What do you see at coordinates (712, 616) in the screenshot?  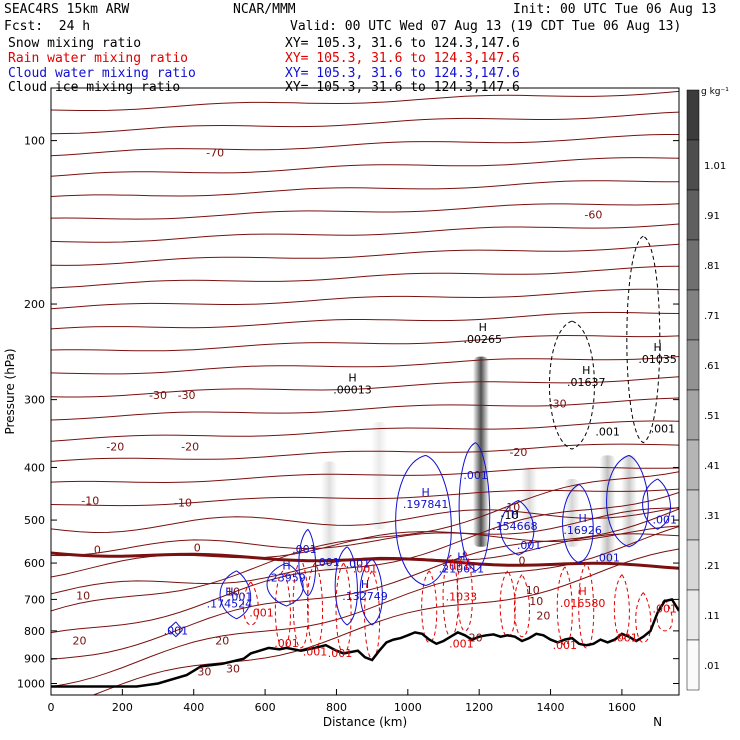 I see `colorbar-label: .11` at bounding box center [712, 616].